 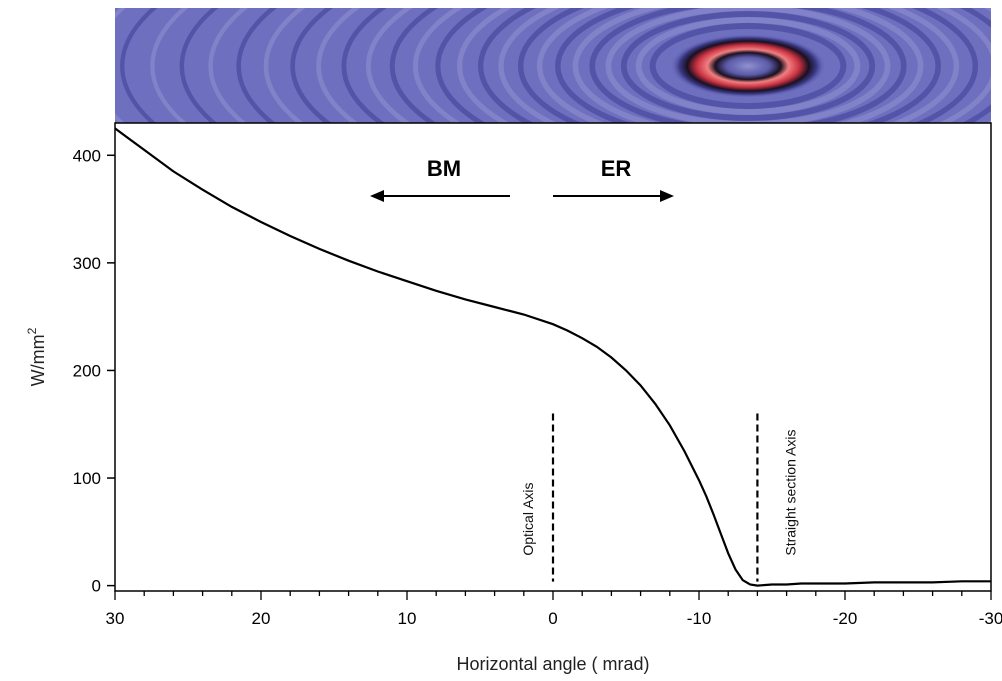 What do you see at coordinates (613, 196) in the screenshot?
I see `arrow-er` at bounding box center [613, 196].